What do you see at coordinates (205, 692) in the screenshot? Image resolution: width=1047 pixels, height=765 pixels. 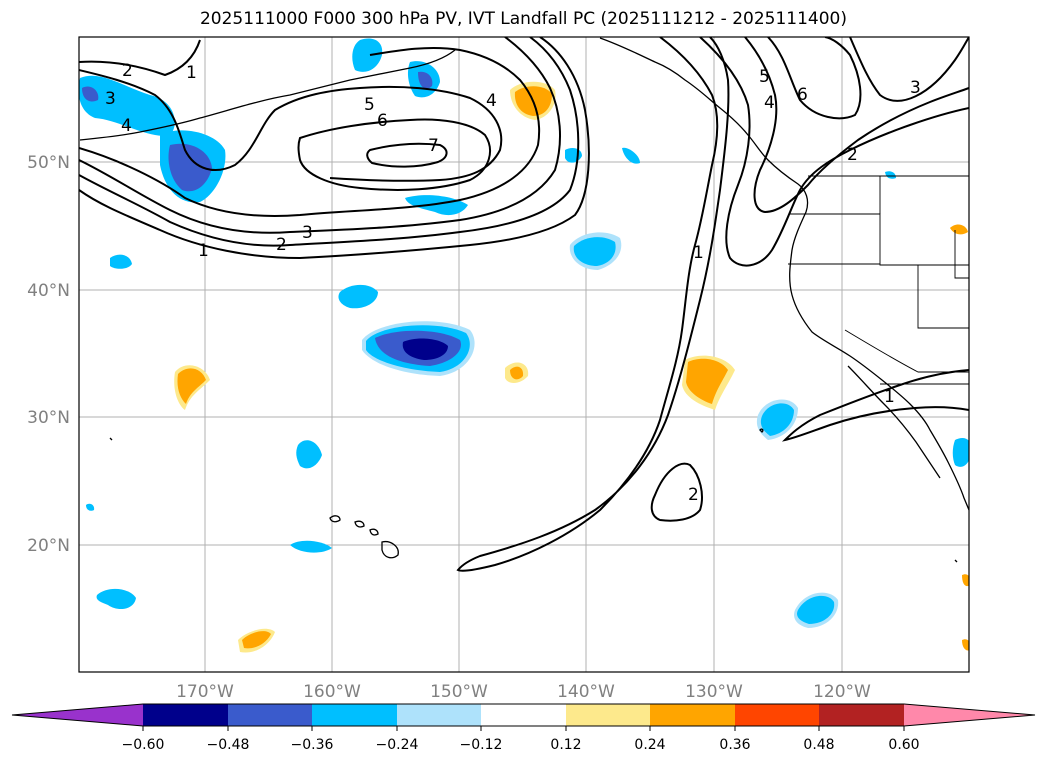 I see `lon-label: 170°W` at bounding box center [205, 692].